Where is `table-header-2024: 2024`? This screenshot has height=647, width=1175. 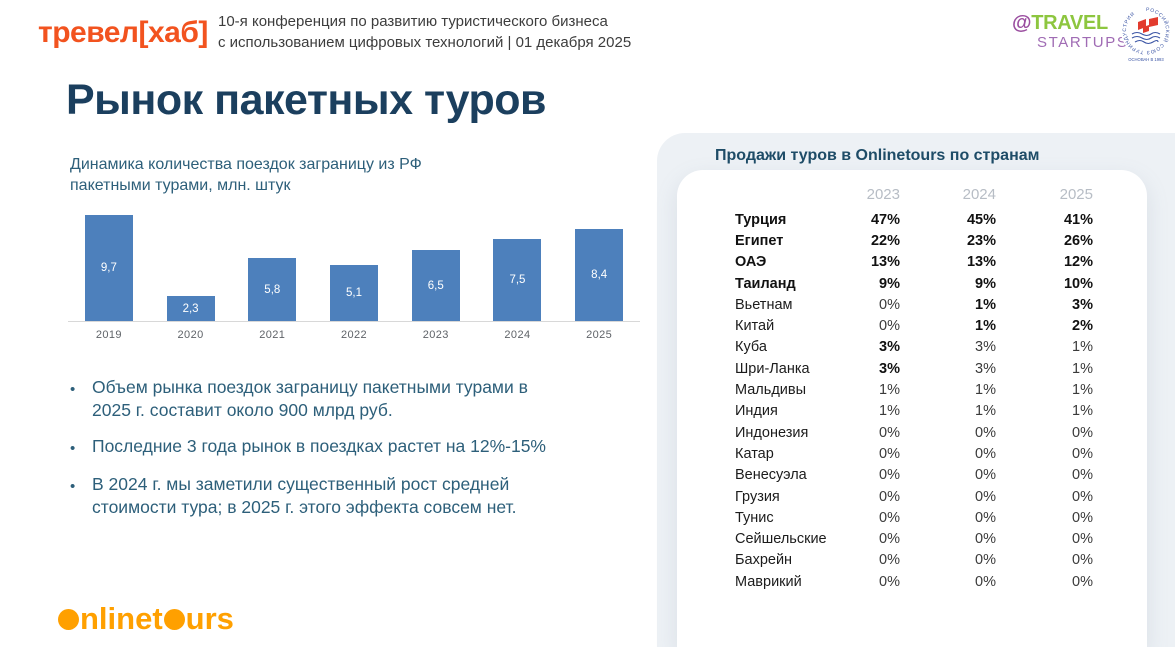
table-header-2024: 2024 is located at coordinates (979, 194).